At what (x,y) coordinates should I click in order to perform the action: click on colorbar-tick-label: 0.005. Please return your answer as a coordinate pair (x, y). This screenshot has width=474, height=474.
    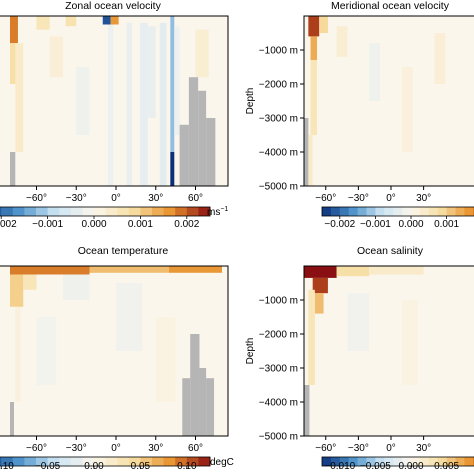
    Looking at the image, I should click on (446, 466).